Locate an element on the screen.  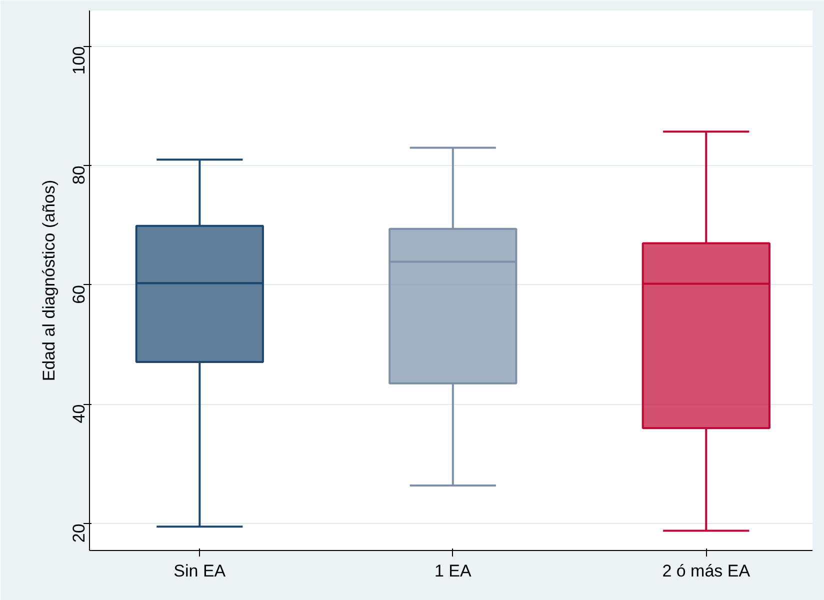
y-tick-label: 60 is located at coordinates (79, 294).